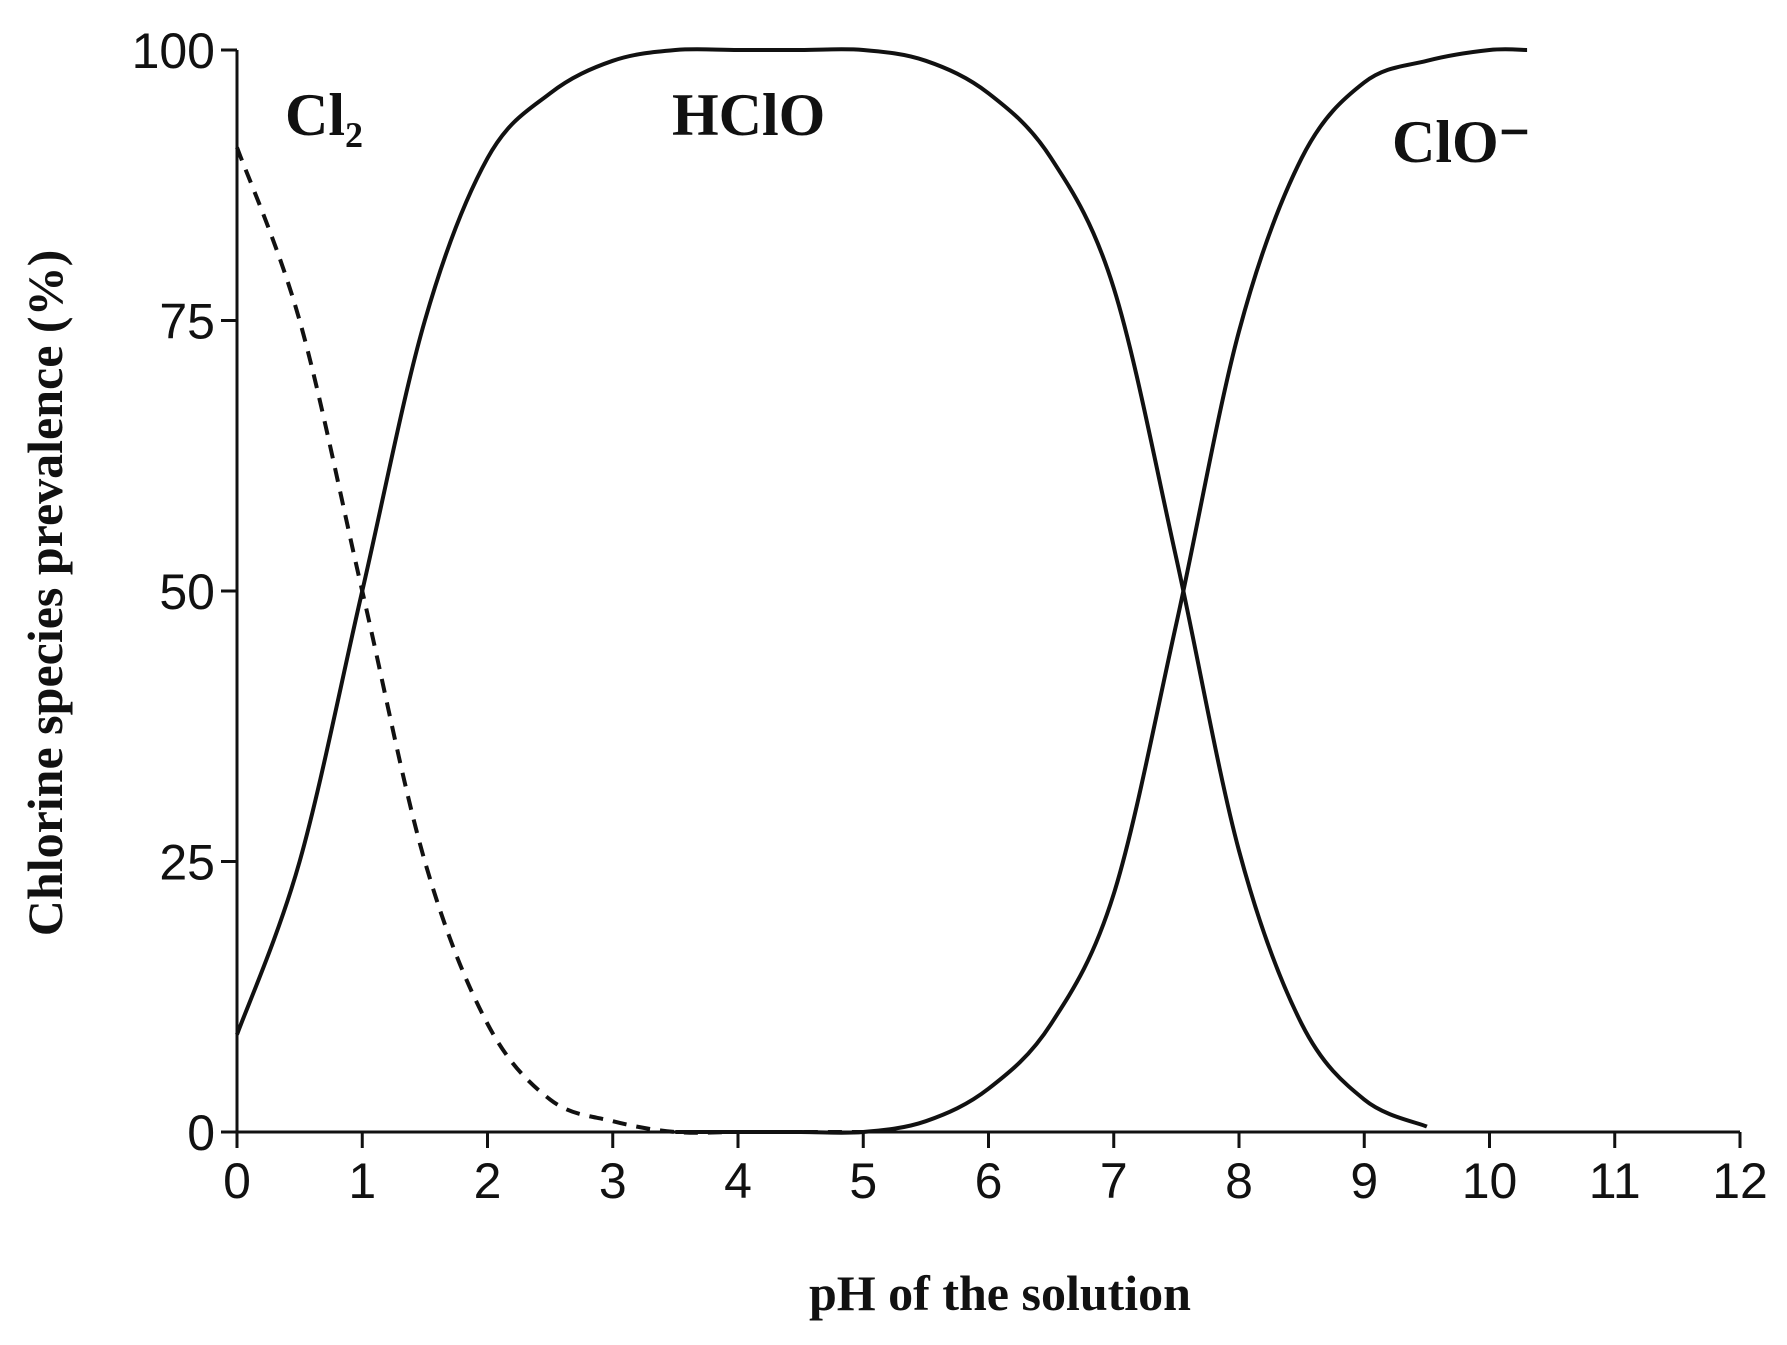 This screenshot has height=1345, width=1787. I want to click on x-tick-label: 7, so click(1114, 1181).